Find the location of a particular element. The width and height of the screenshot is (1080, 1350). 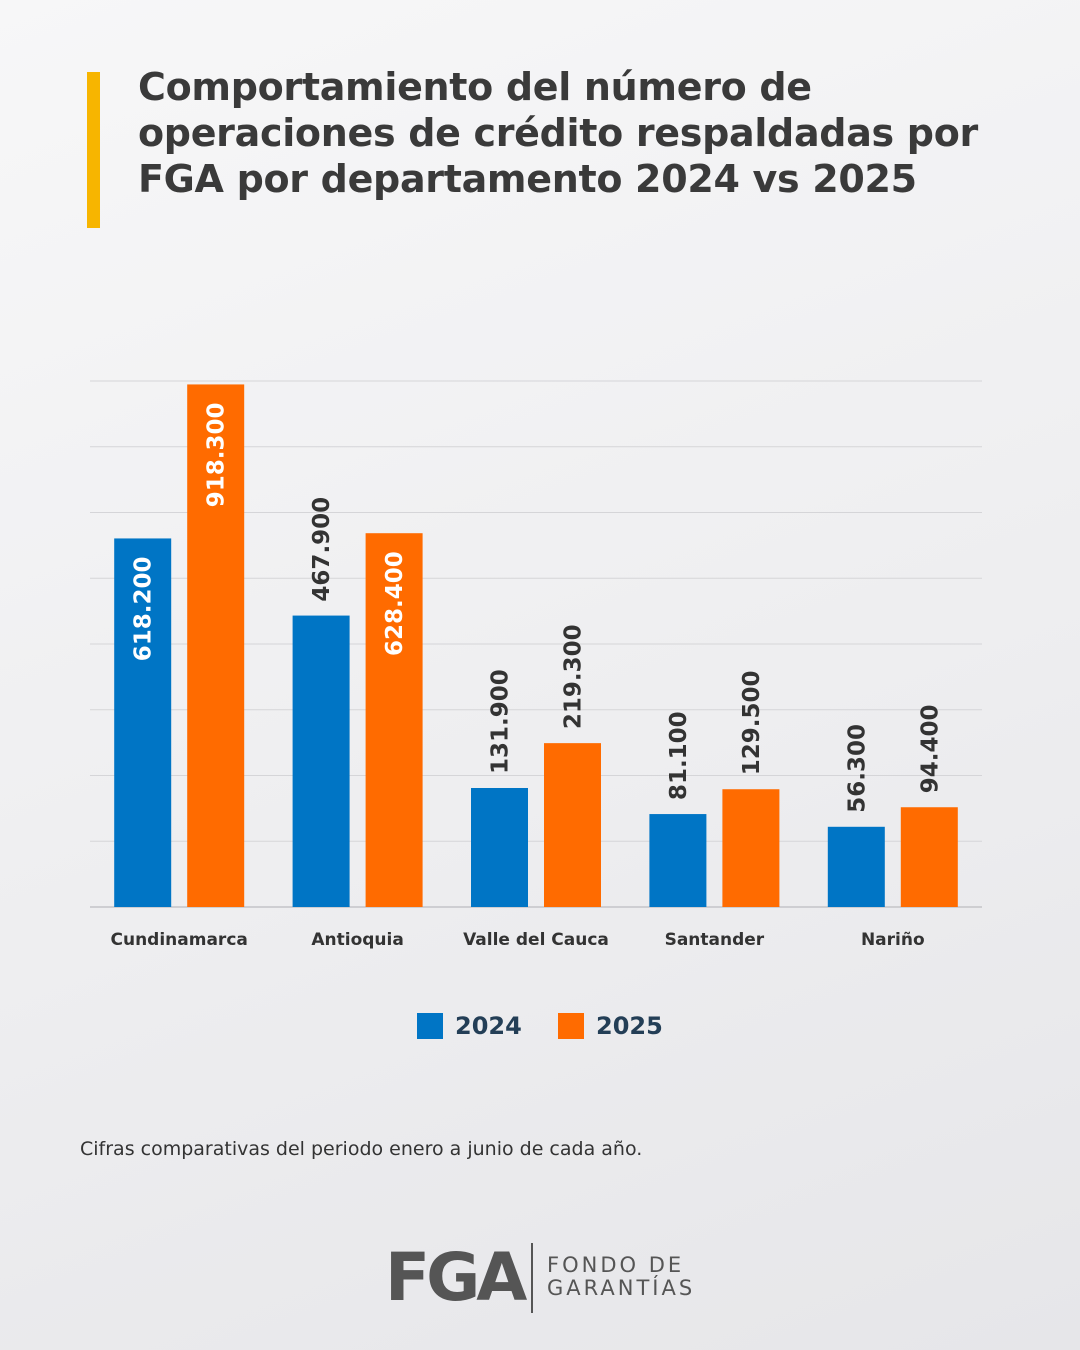

data-label-2024: 467.900 is located at coordinates (322, 549).